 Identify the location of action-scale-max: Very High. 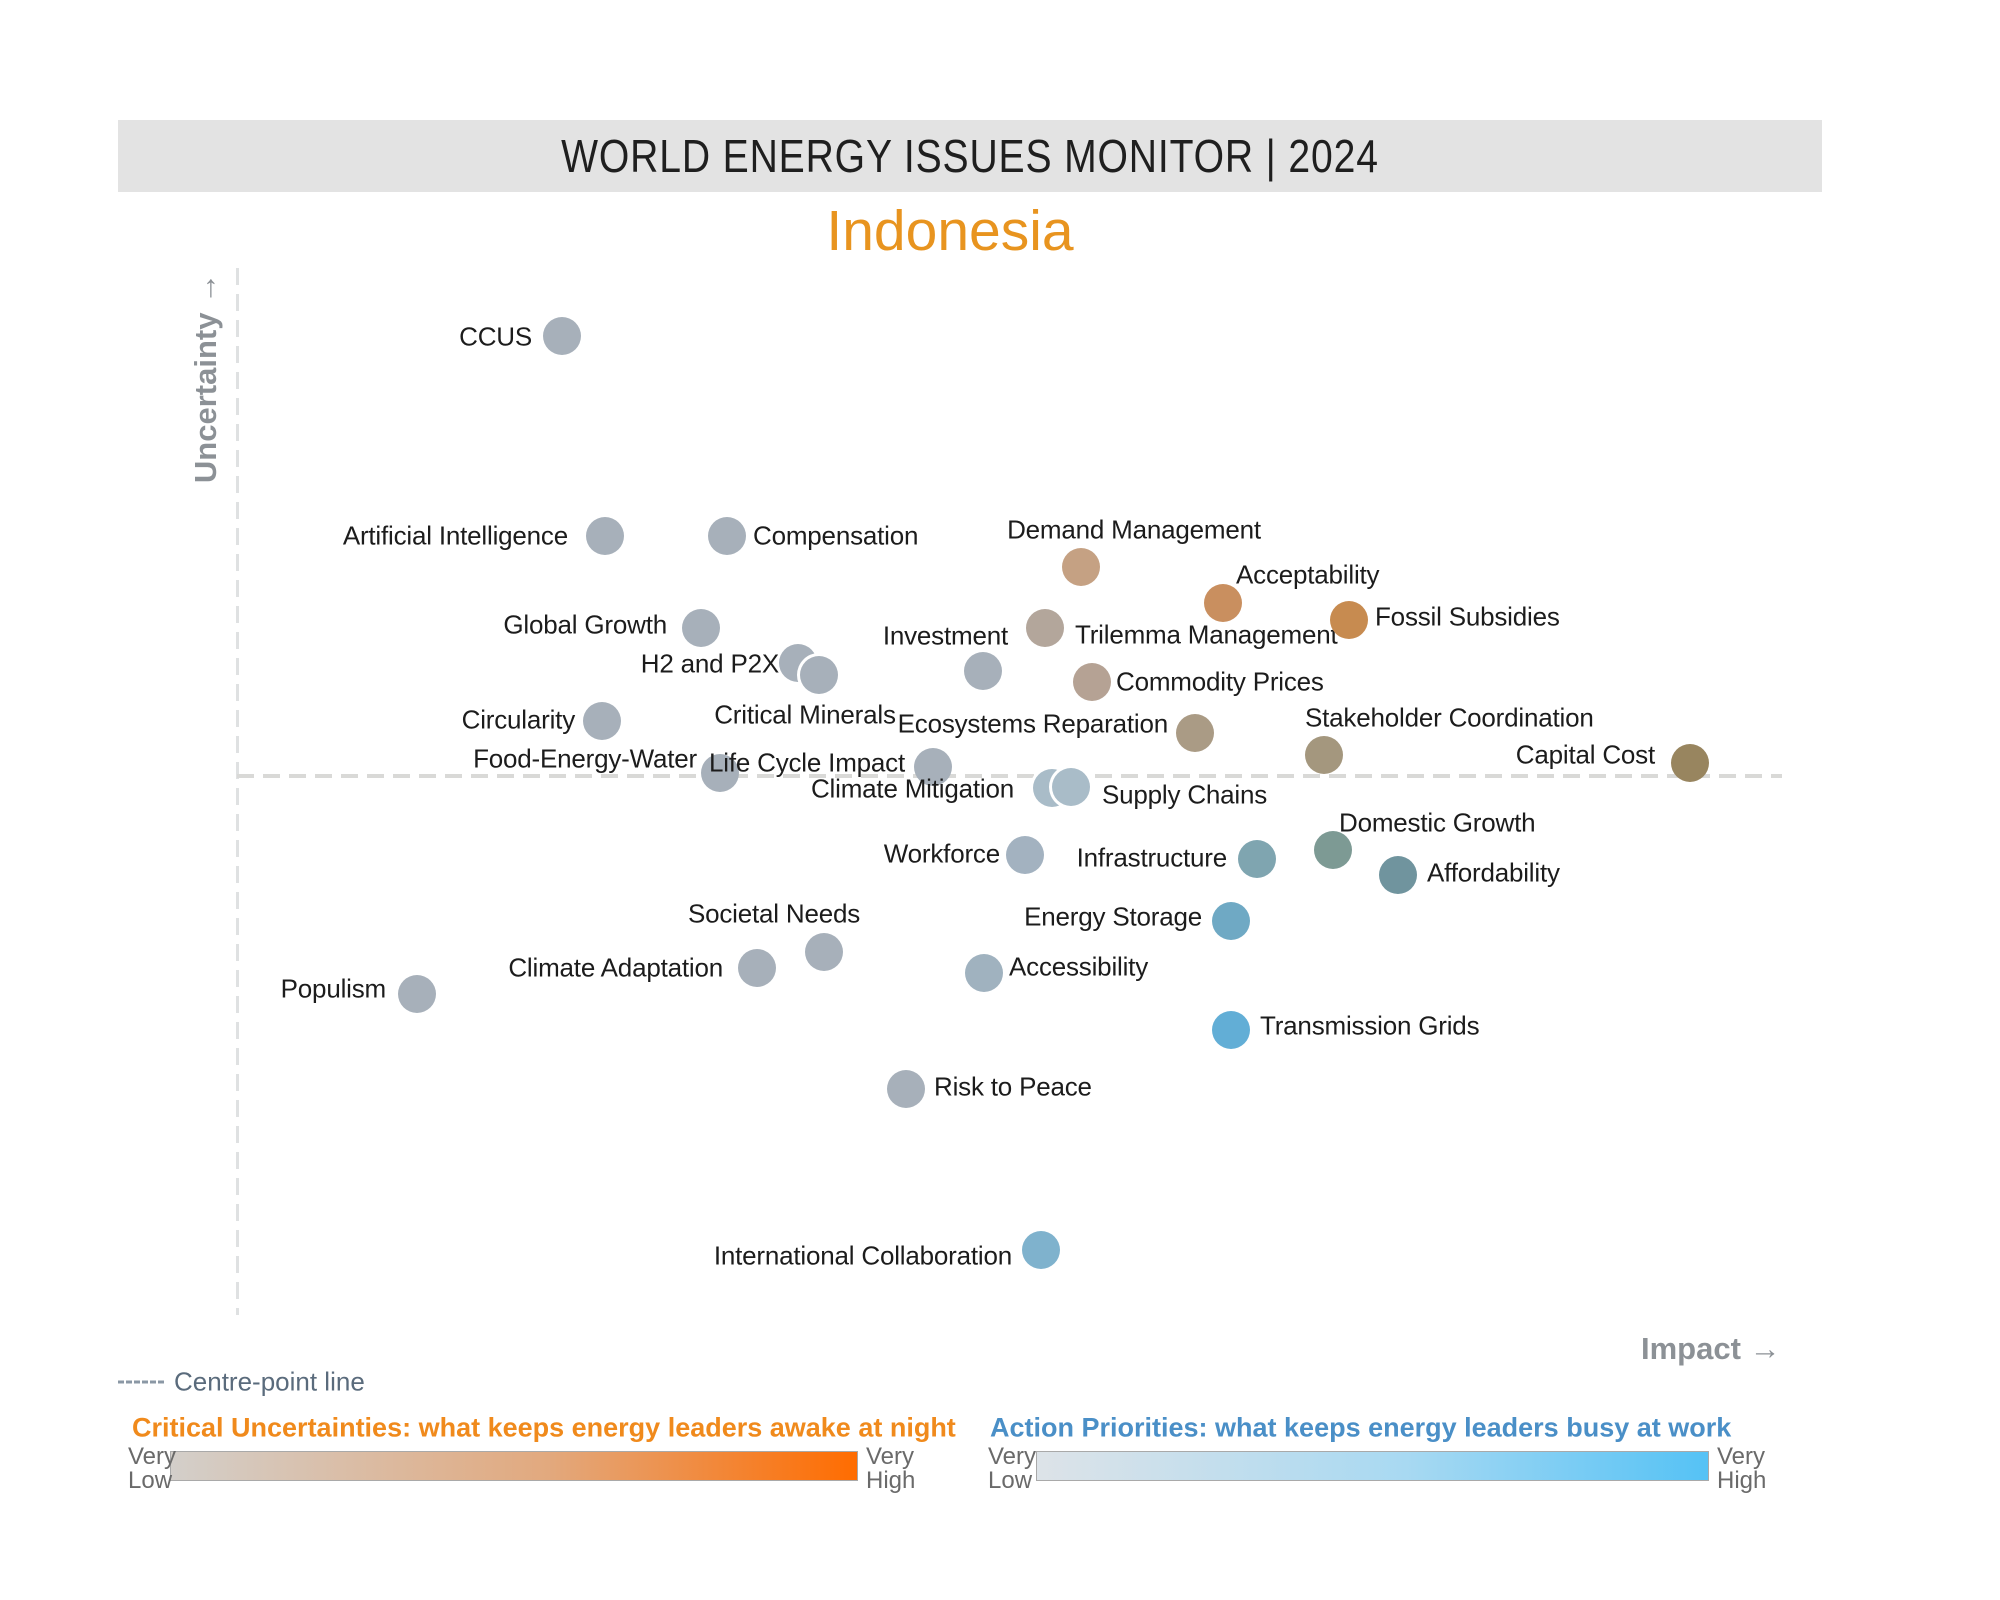
(1741, 1469).